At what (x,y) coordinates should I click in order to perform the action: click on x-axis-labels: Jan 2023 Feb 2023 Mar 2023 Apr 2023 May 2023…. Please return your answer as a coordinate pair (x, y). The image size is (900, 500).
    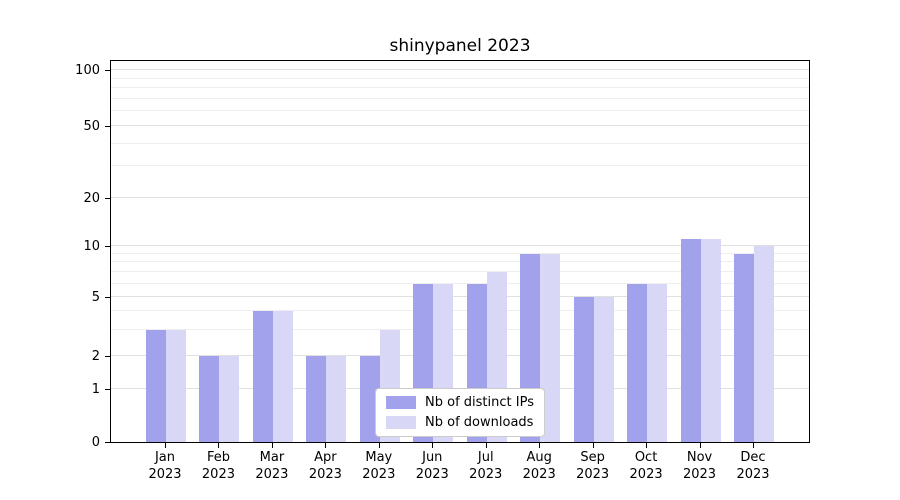
    Looking at the image, I should click on (460, 470).